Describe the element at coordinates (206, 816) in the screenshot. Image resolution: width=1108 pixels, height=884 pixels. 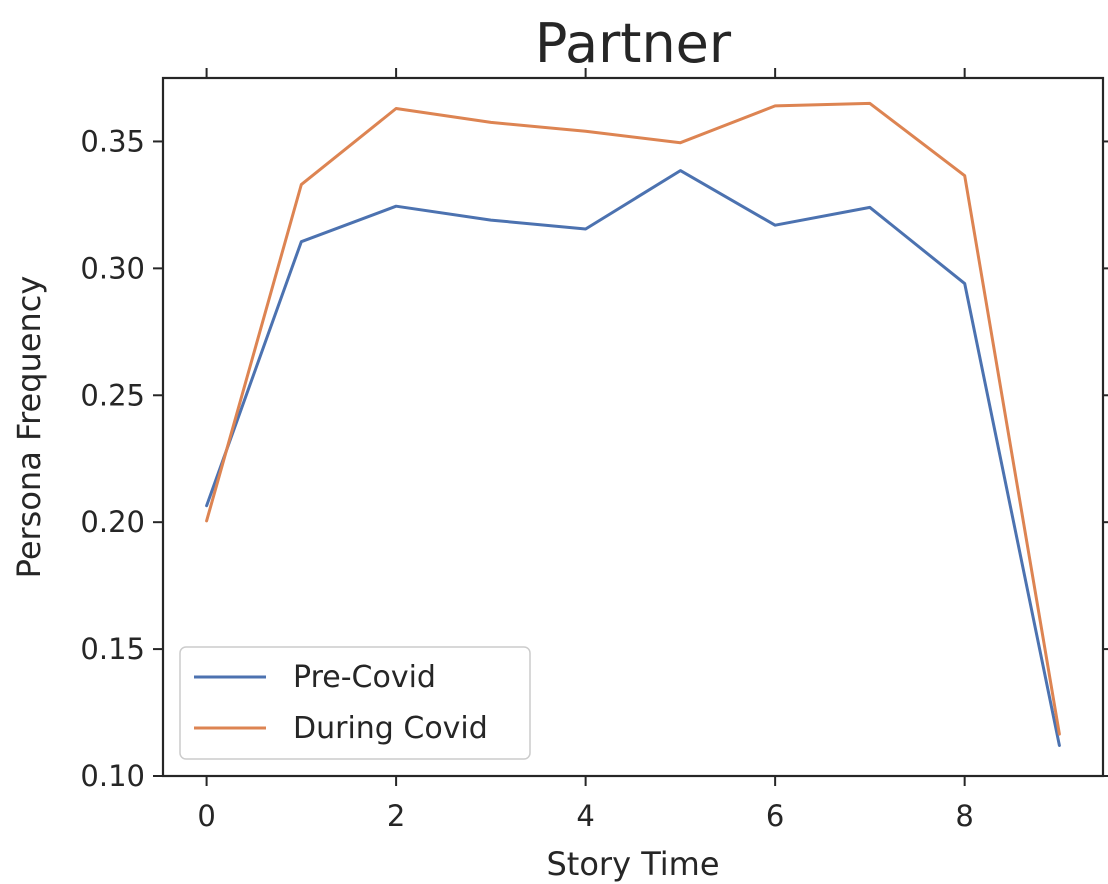
I see `x-tick-label: 0` at that location.